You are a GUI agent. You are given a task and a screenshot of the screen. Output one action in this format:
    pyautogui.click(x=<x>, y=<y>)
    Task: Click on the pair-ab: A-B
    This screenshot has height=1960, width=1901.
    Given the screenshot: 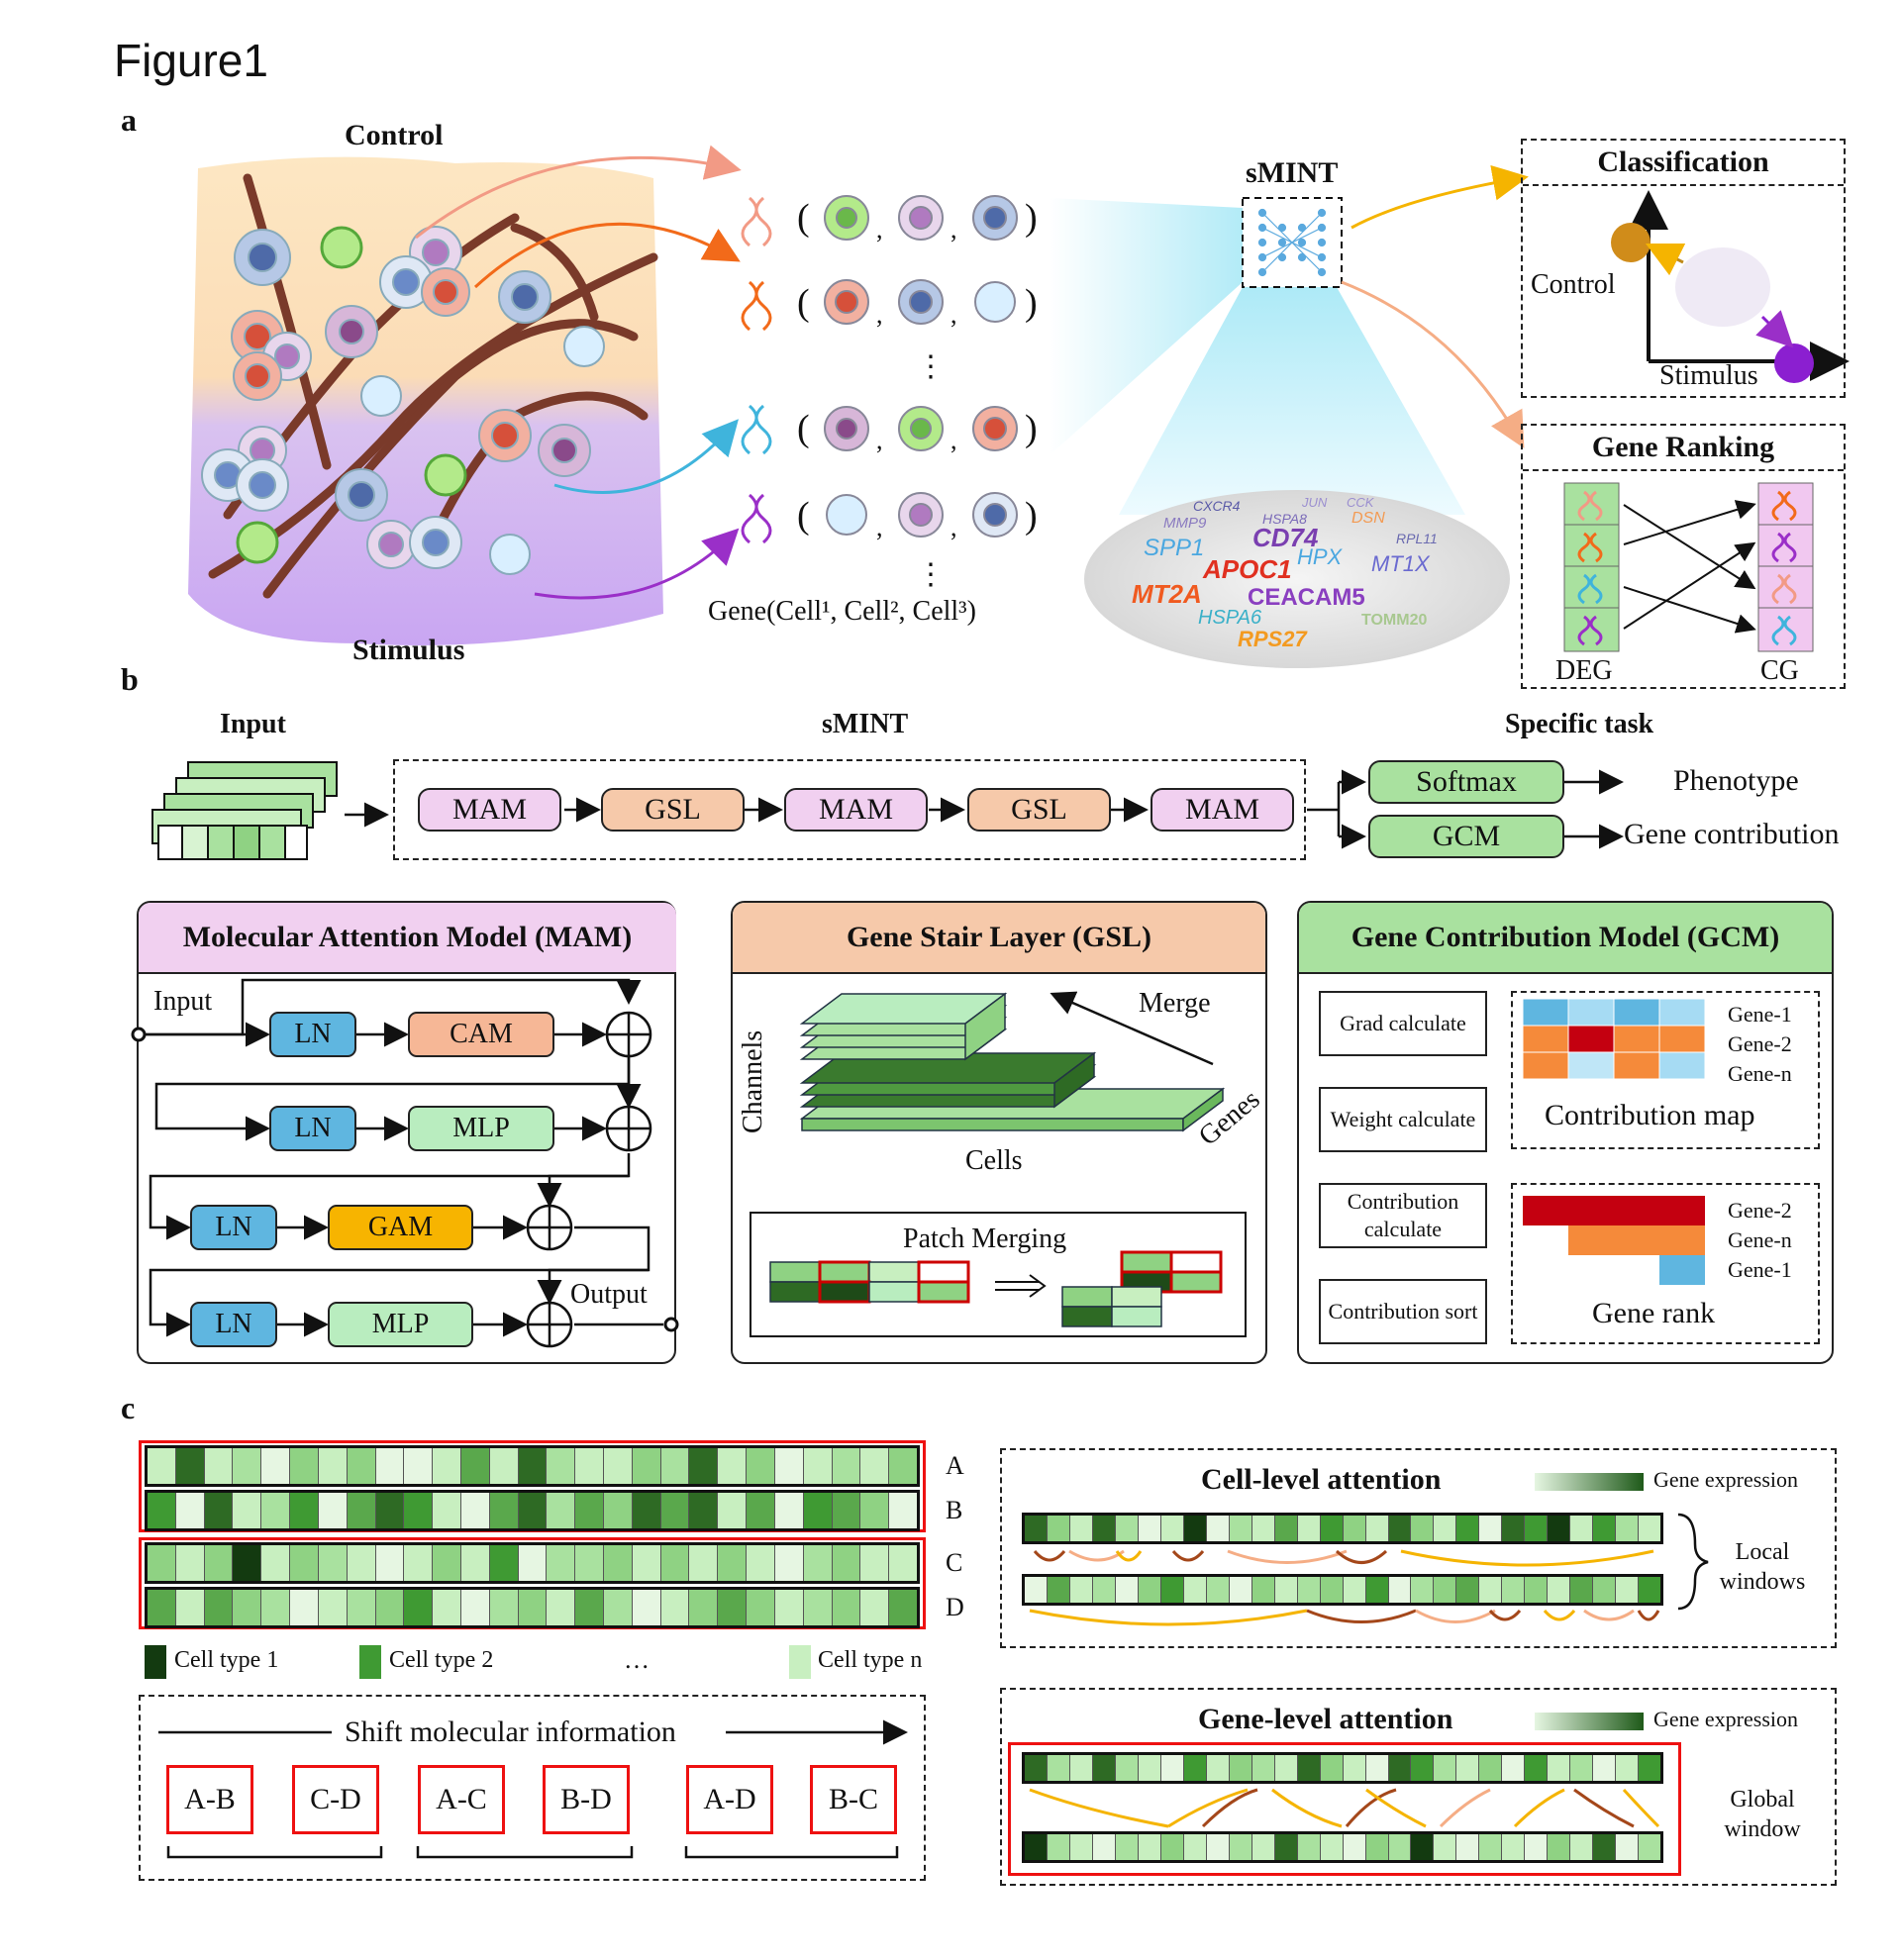 What is the action you would take?
    pyautogui.click(x=209, y=1799)
    